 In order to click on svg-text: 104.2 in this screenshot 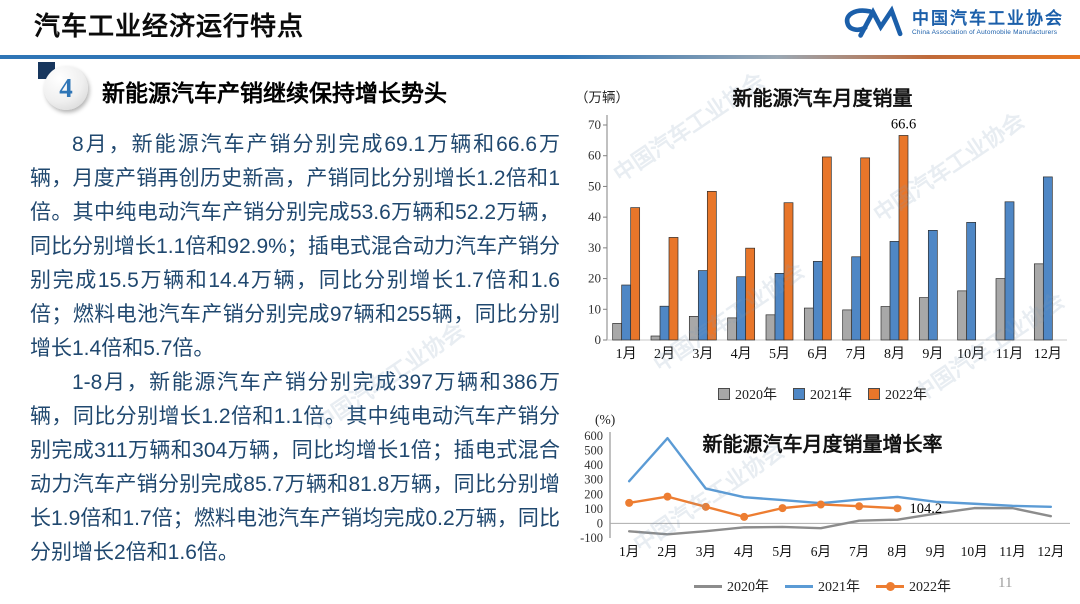, I will do `click(926, 509)`.